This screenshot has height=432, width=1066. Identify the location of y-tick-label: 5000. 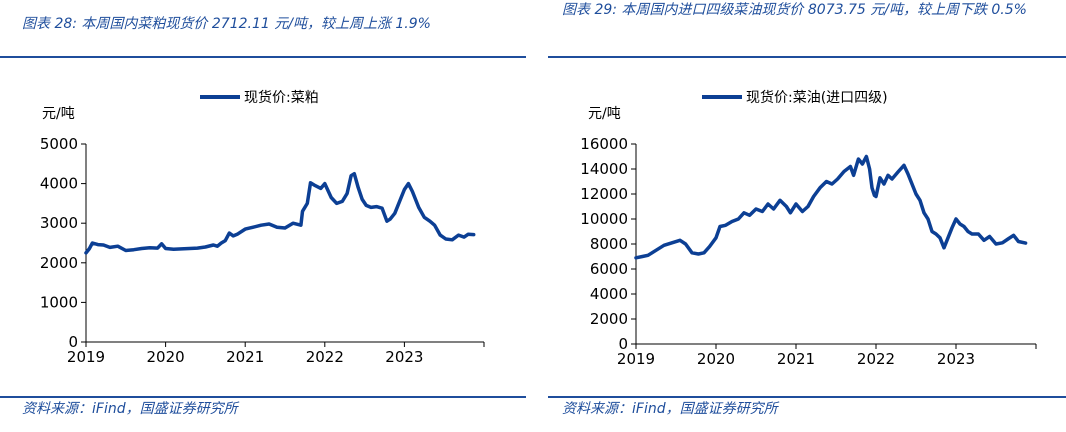
(59, 144).